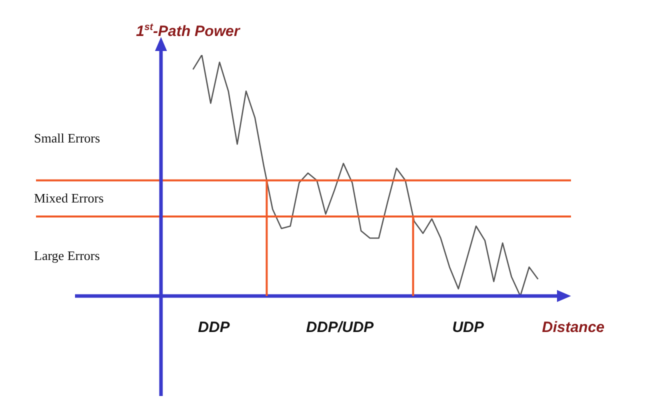  Describe the element at coordinates (69, 198) in the screenshot. I see `text: Mixed Errors` at that location.